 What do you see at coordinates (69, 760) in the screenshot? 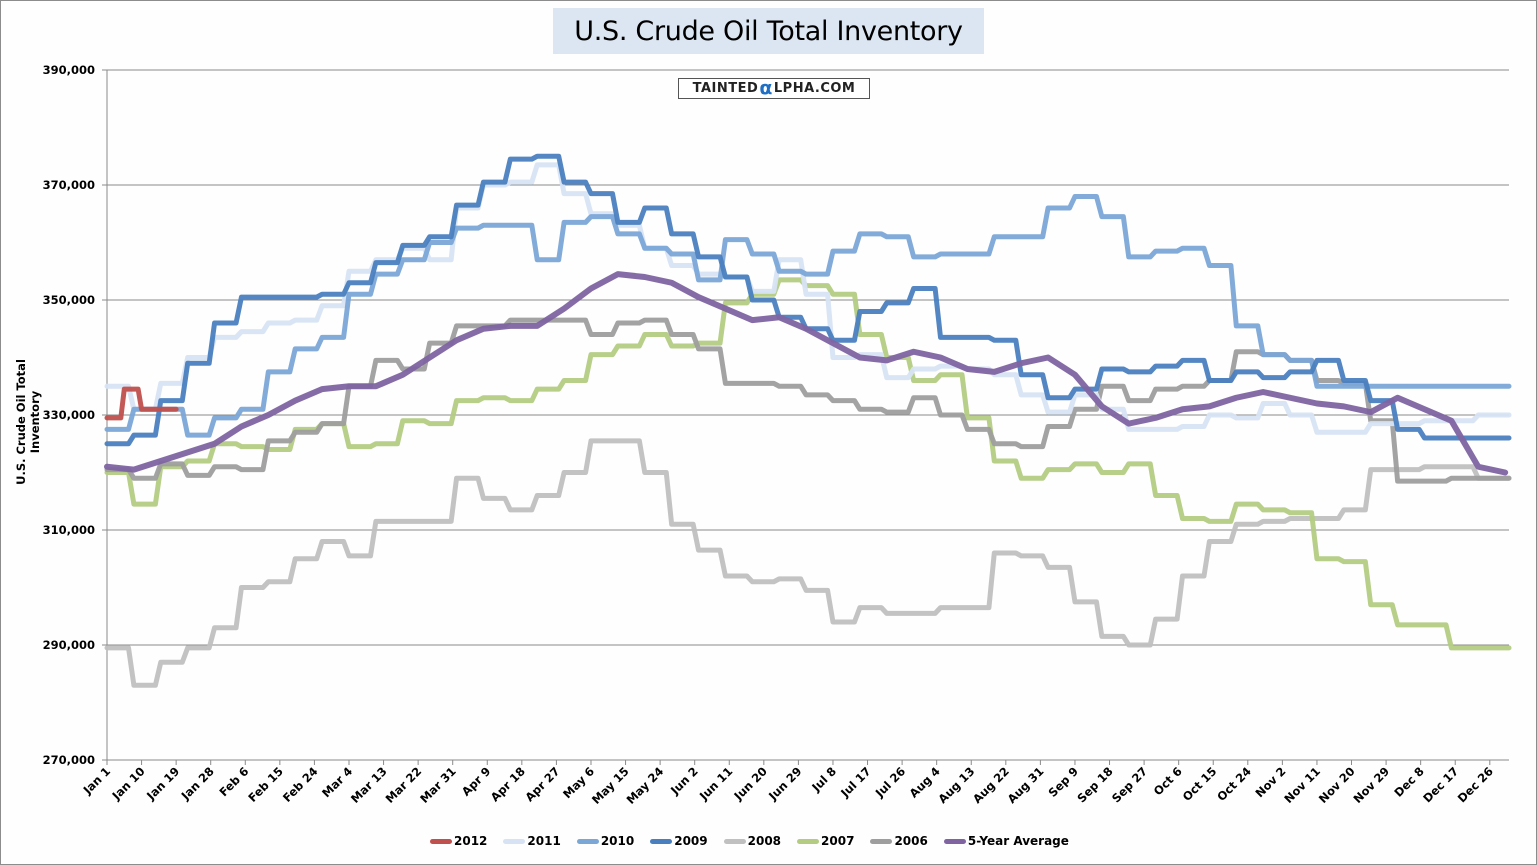
I see `y-tick-label: 270,000` at bounding box center [69, 760].